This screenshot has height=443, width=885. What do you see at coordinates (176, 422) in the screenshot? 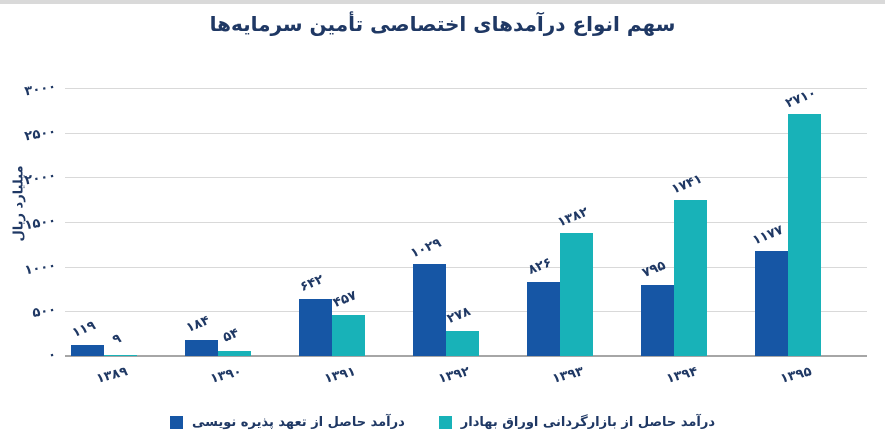
I see `legend-swatch-blue-icon` at bounding box center [176, 422].